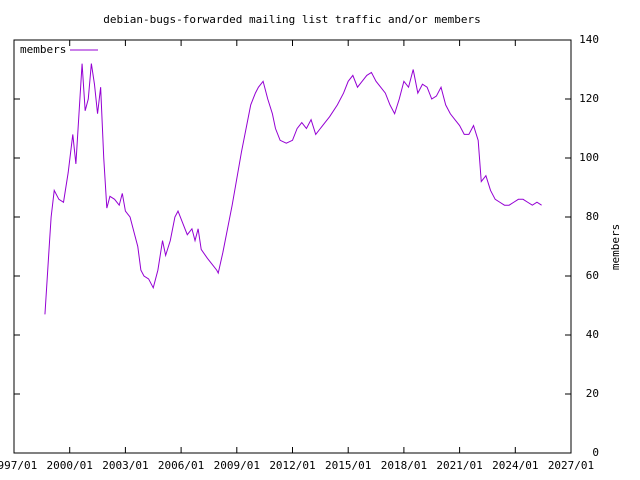  Describe the element at coordinates (589, 157) in the screenshot. I see `y-tick-label: 100` at that location.